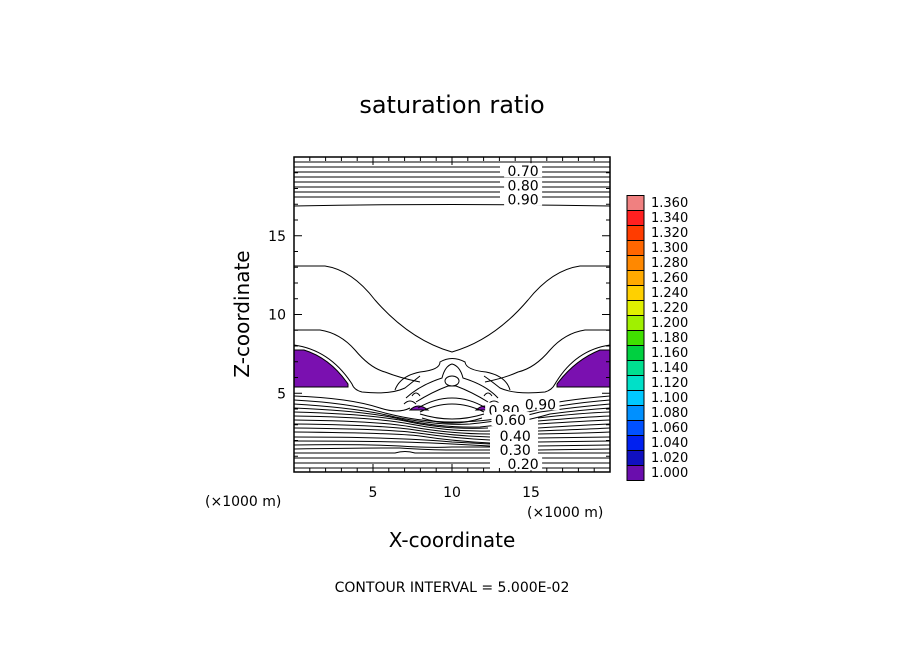 The image size is (904, 654). What do you see at coordinates (451, 105) in the screenshot?
I see `chart-title: saturation ratio` at bounding box center [451, 105].